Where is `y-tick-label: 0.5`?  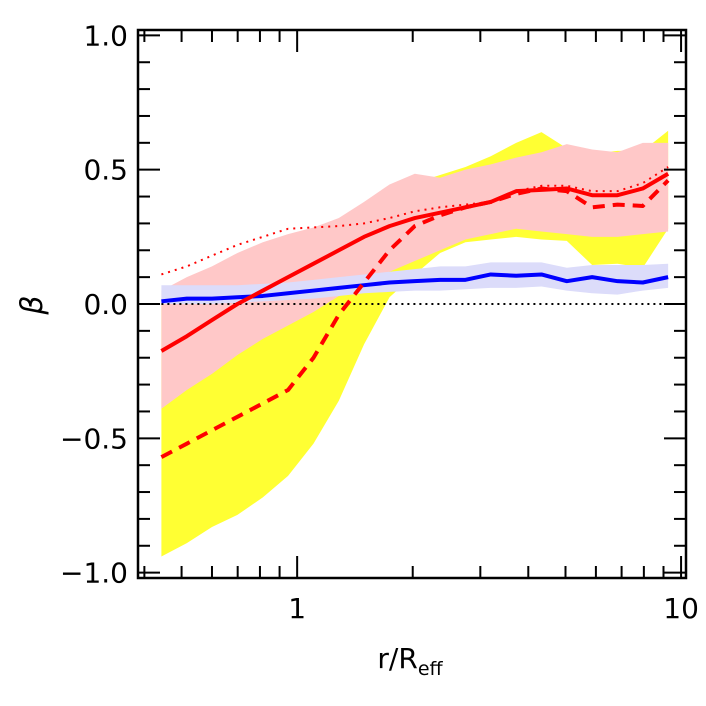 y-tick-label: 0.5 is located at coordinates (105, 170).